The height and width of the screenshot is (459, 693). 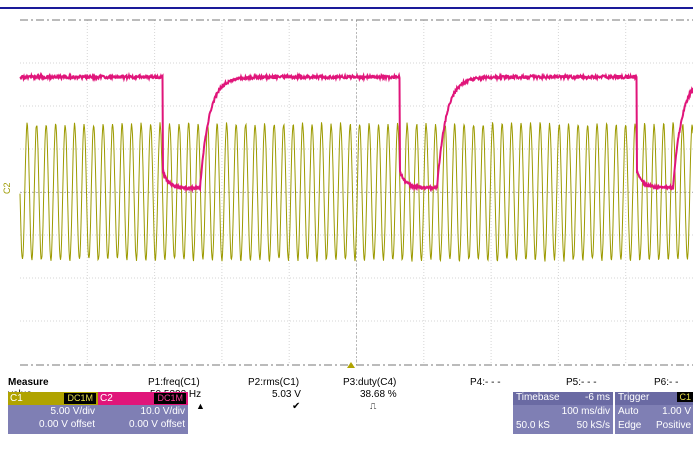 What do you see at coordinates (106, 398) in the screenshot?
I see `c2-label: C2` at bounding box center [106, 398].